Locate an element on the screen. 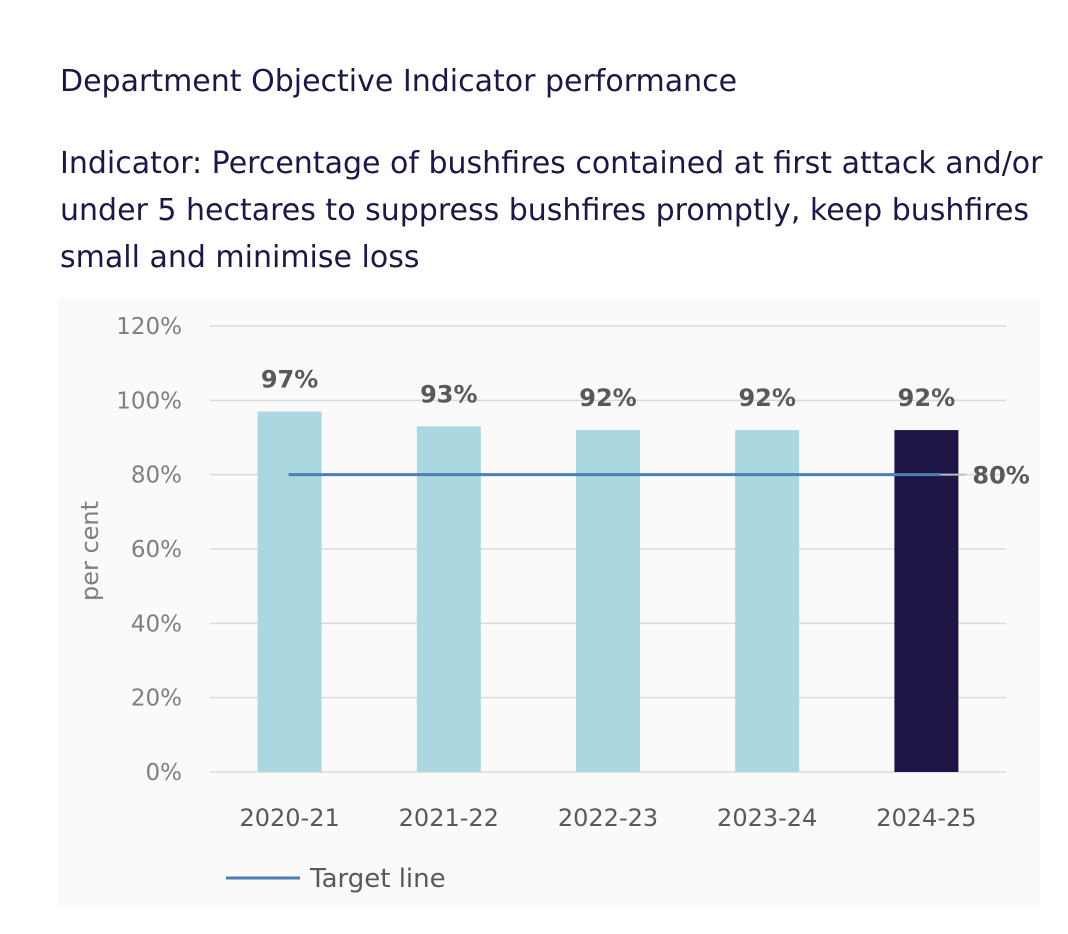 Image resolution: width=1068 pixels, height=934 pixels. data-labels: 97% 93% 92% 92% 92% is located at coordinates (608, 388).